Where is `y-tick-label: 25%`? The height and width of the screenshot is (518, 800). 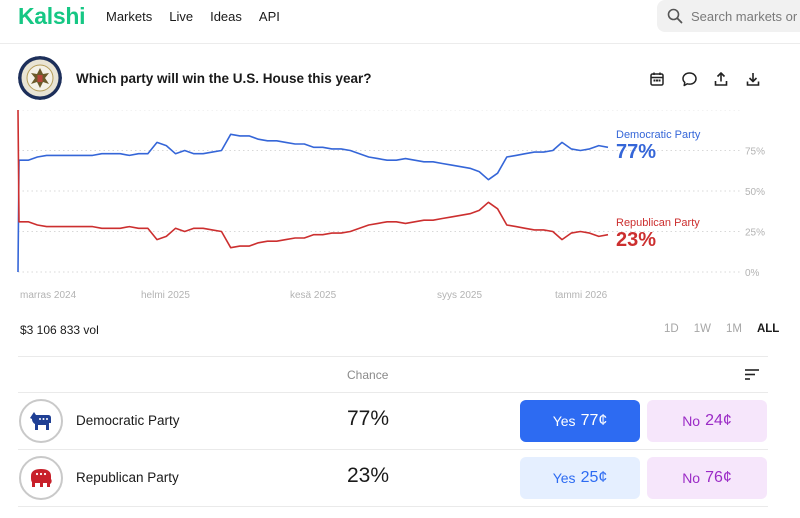
y-tick-label: 25% is located at coordinates (755, 233).